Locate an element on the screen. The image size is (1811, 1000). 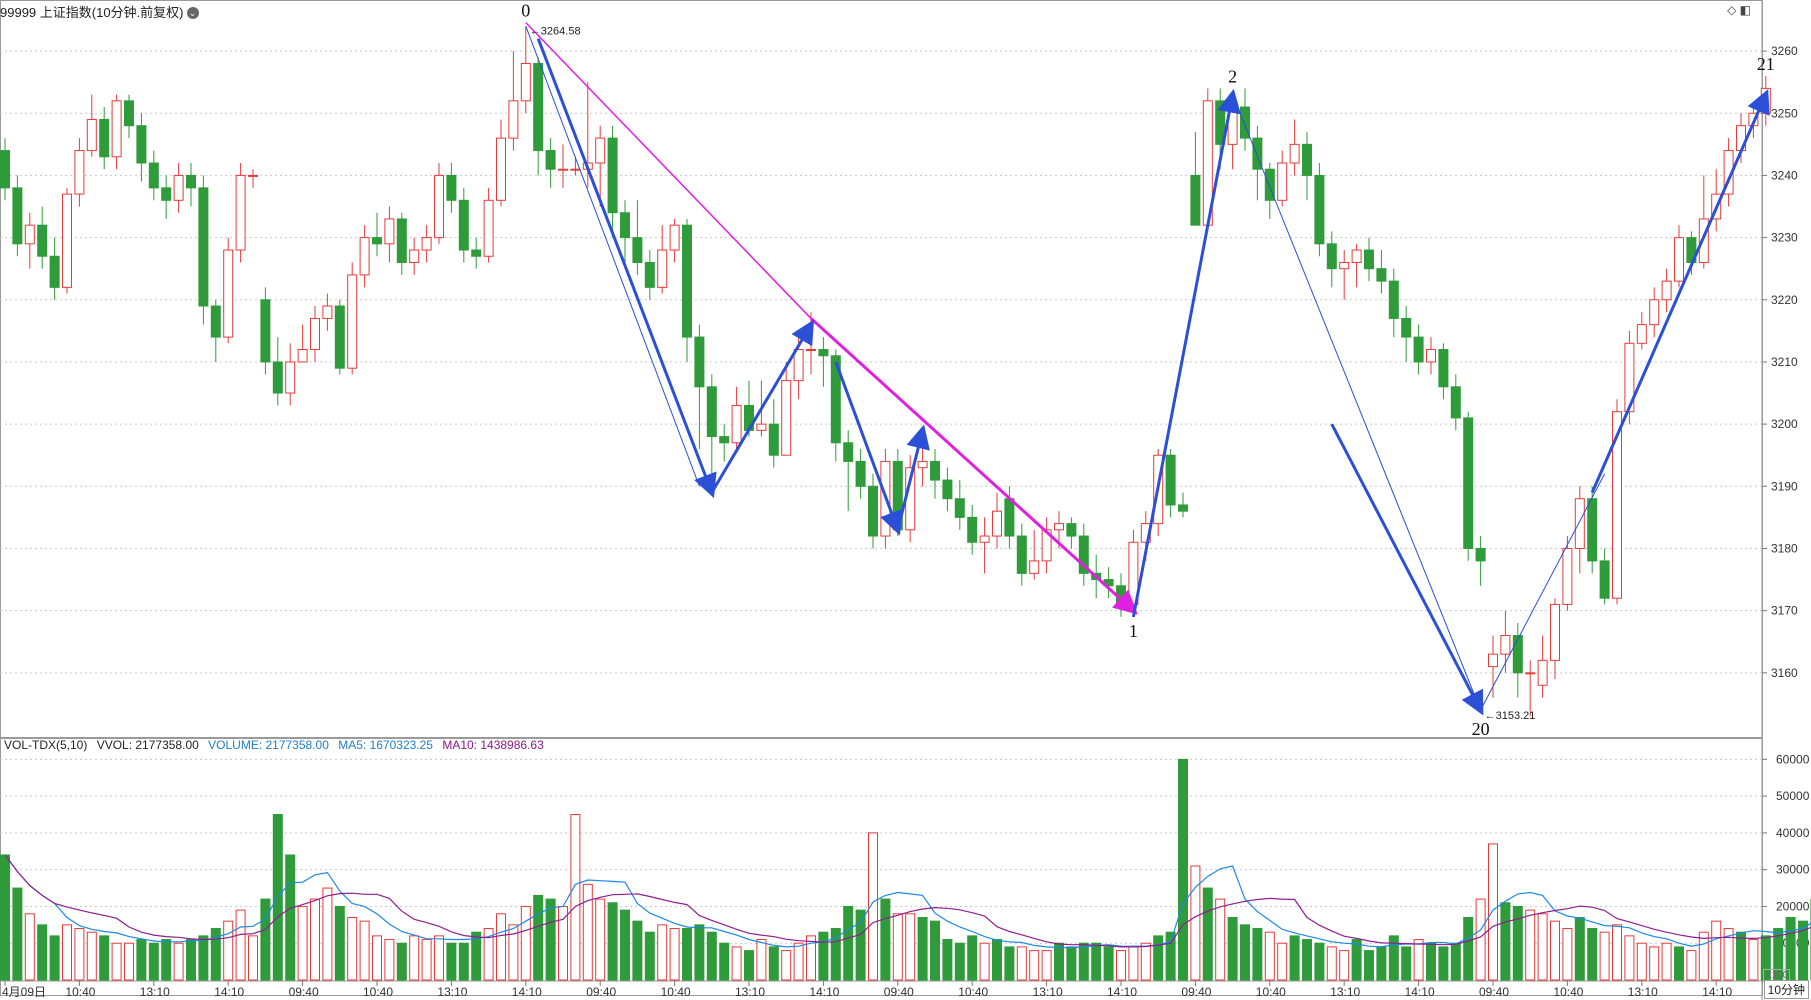
panel-toggle-icon: ◧ is located at coordinates (1745, 10).